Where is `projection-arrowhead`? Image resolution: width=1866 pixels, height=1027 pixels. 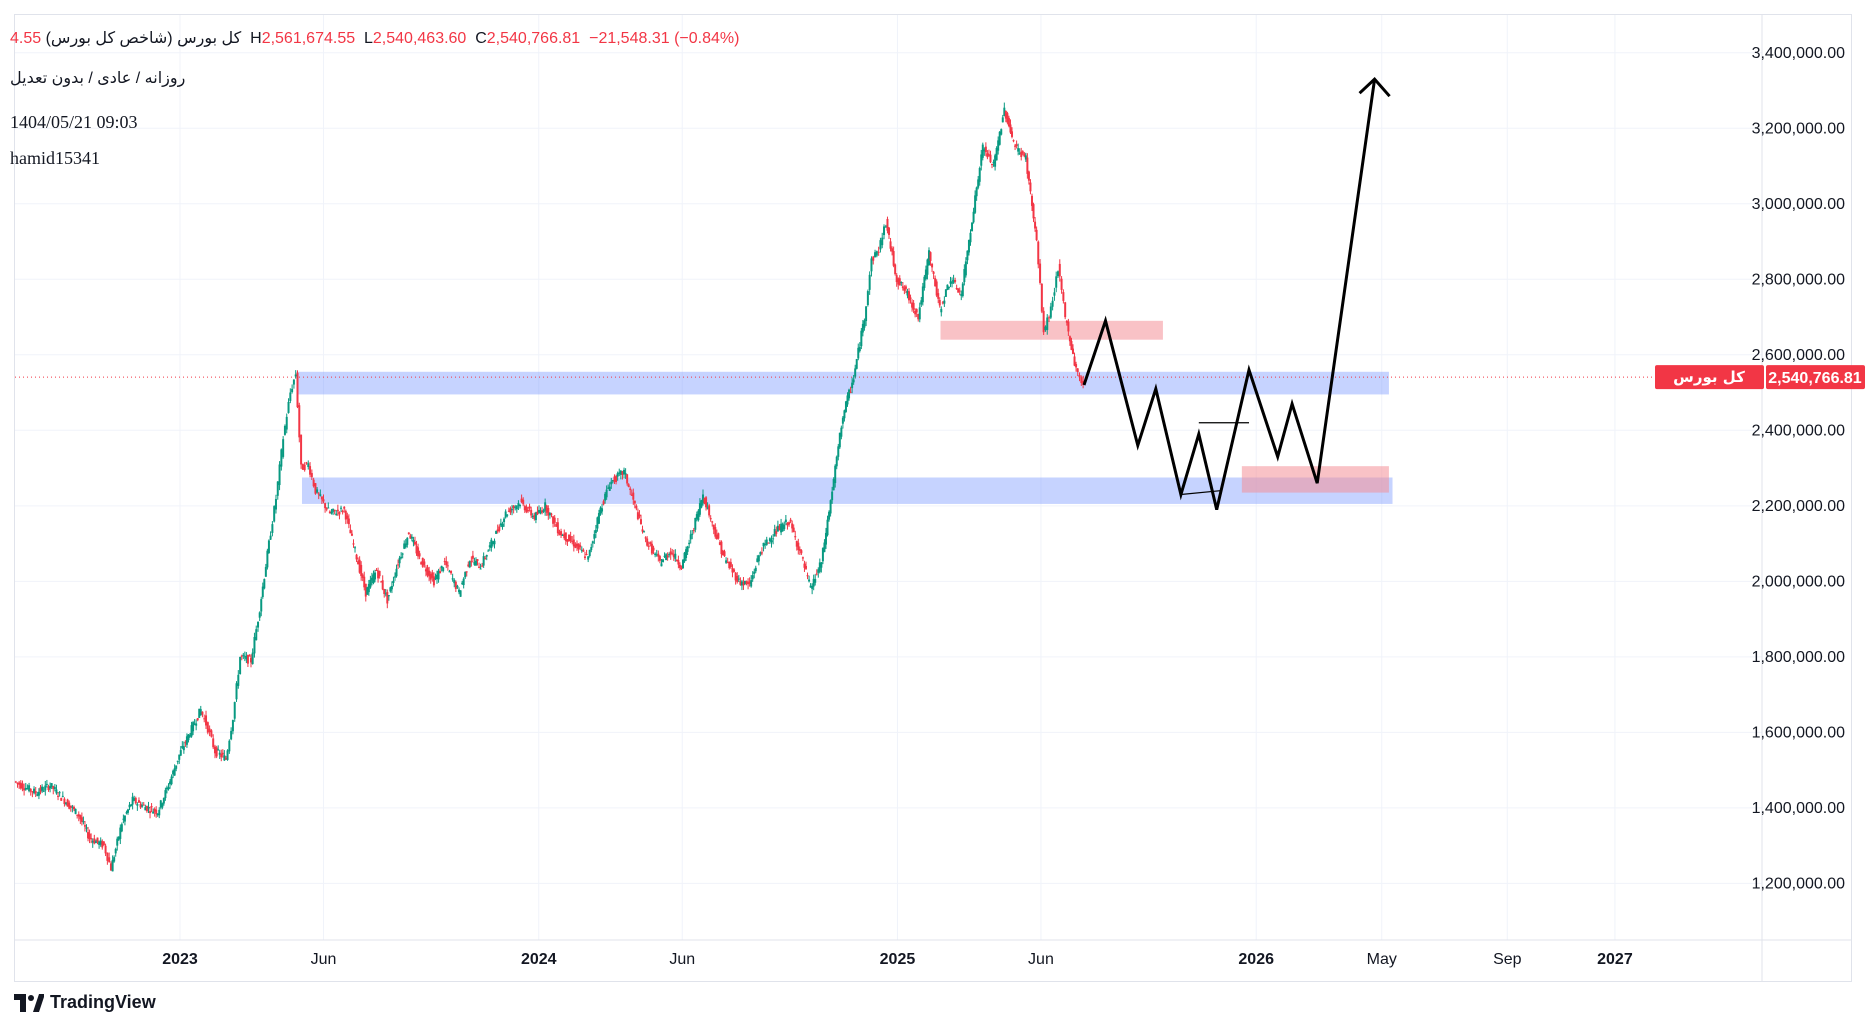
projection-arrowhead is located at coordinates (1374, 87).